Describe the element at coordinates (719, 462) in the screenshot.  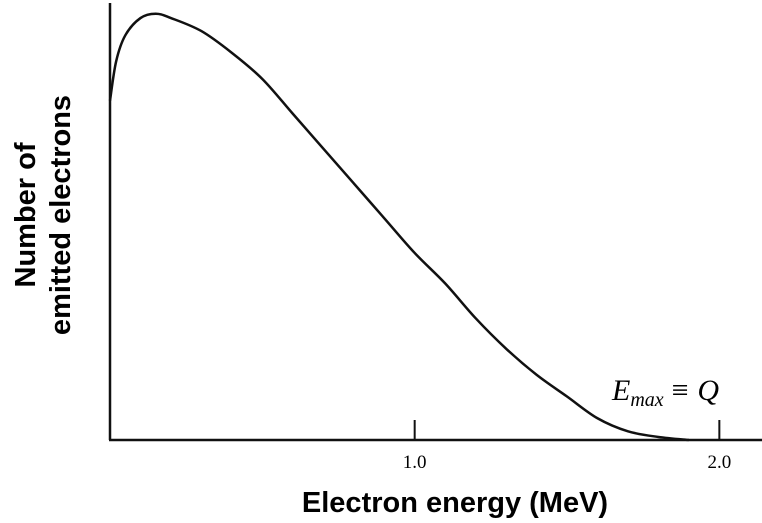
I see `x-tick-label: 2.0` at that location.